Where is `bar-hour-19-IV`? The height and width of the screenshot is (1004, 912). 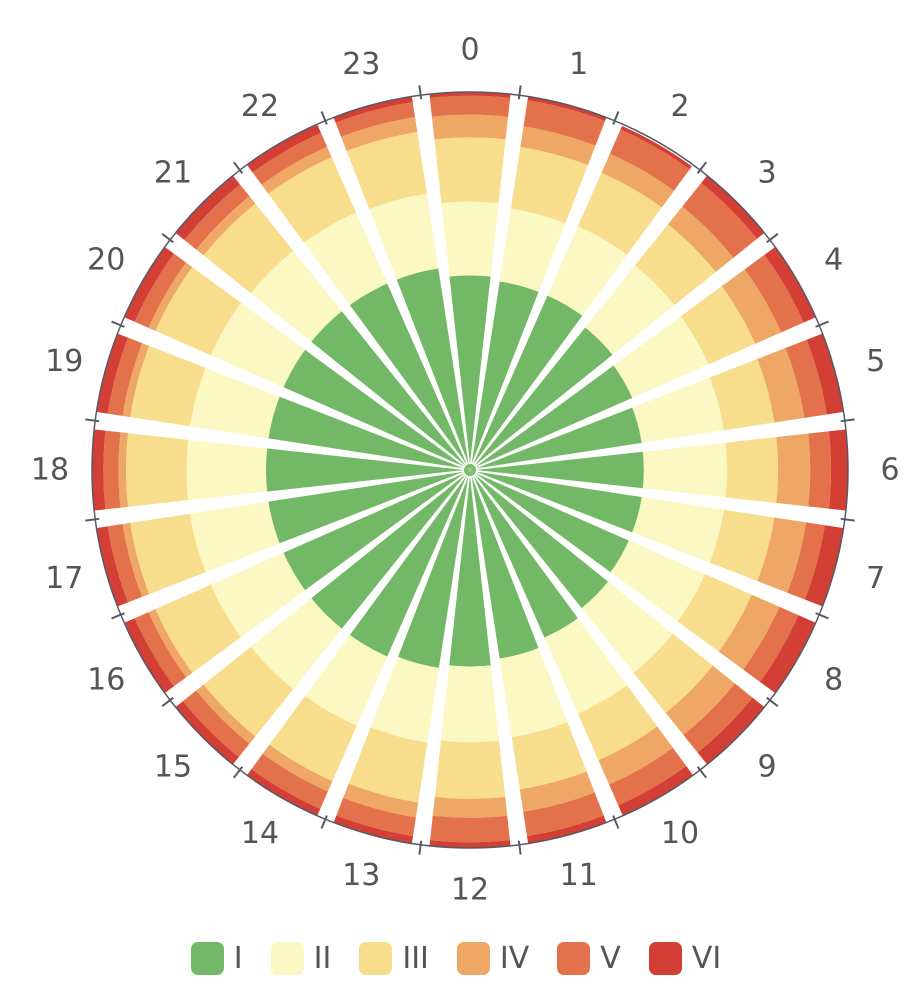
bar-hour-19-IV is located at coordinates (137, 380).